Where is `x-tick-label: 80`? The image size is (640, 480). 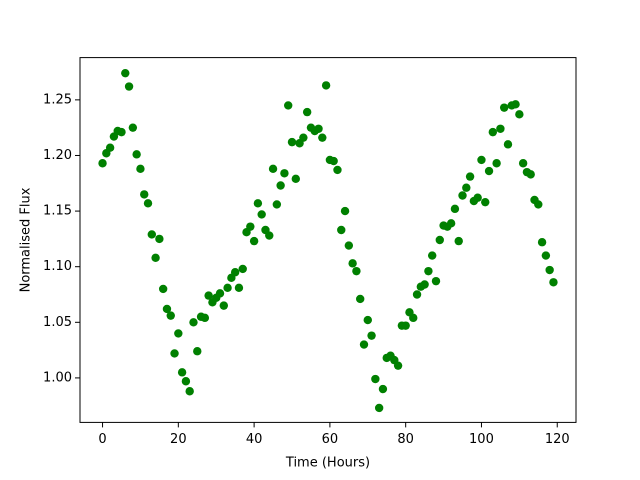
x-tick-label: 80 is located at coordinates (405, 439).